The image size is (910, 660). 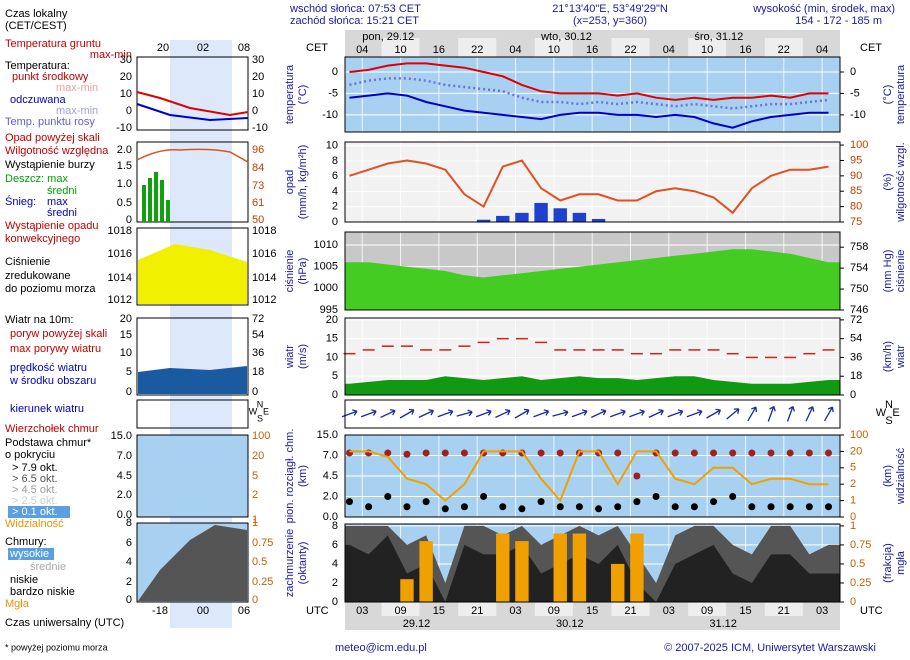 I want to click on y2-tick-label: 0.5, so click(x=857, y=564).